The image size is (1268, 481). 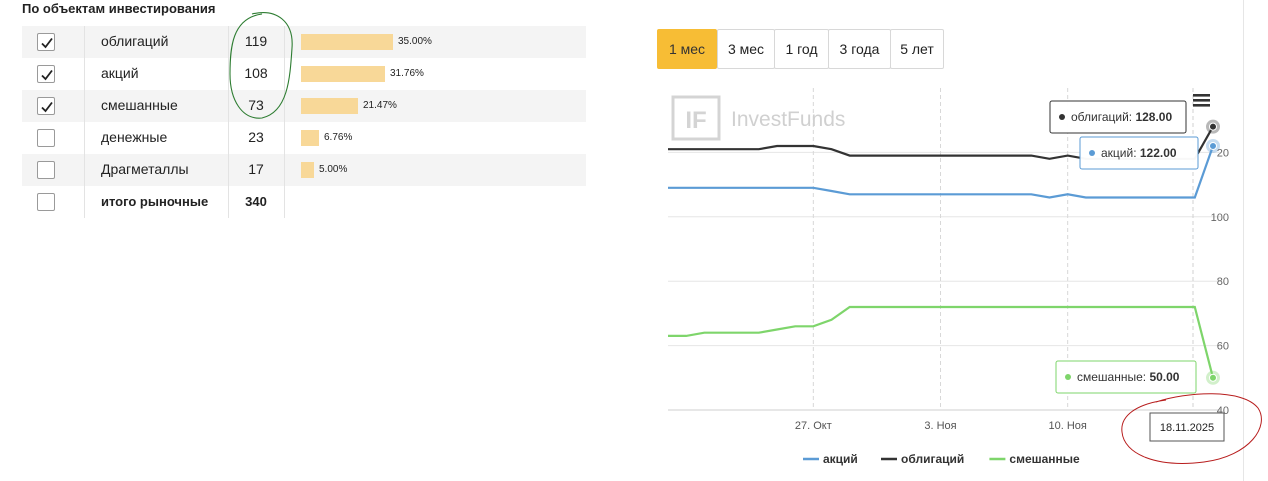 I want to click on tooltip-text: облигаций: 128.00, so click(x=1121, y=117).